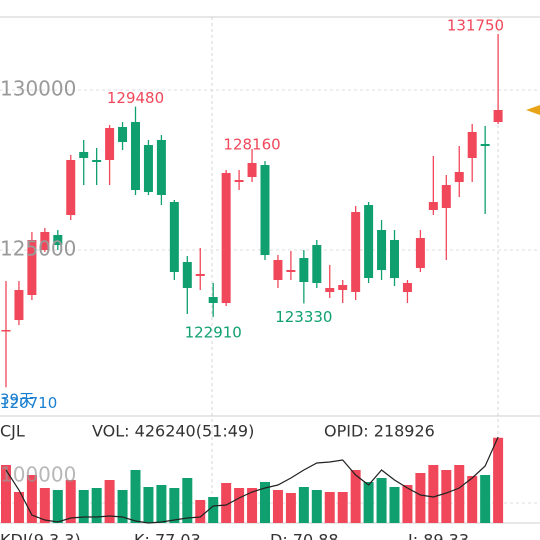  Describe the element at coordinates (438, 535) in the screenshot. I see `indicator-label: J: 89.33` at that location.